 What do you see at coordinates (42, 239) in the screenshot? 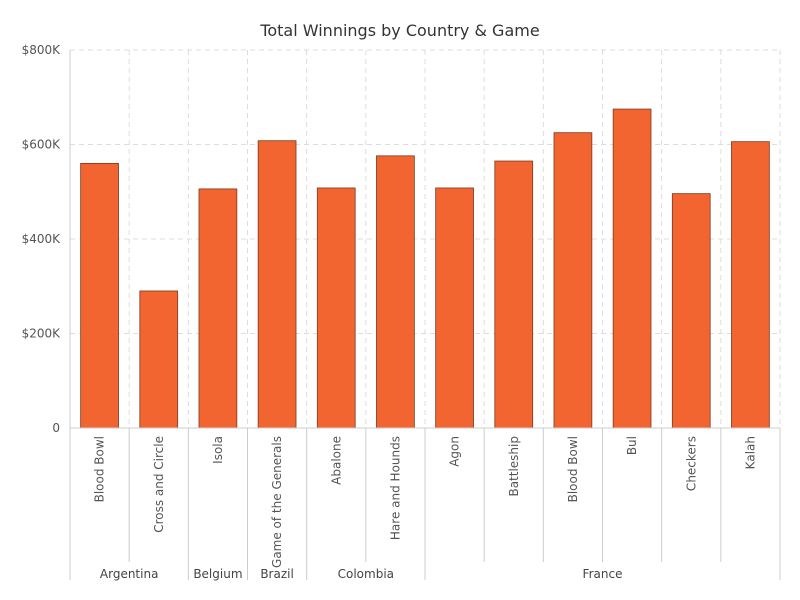
I see `y-tick-label: $400K` at bounding box center [42, 239].